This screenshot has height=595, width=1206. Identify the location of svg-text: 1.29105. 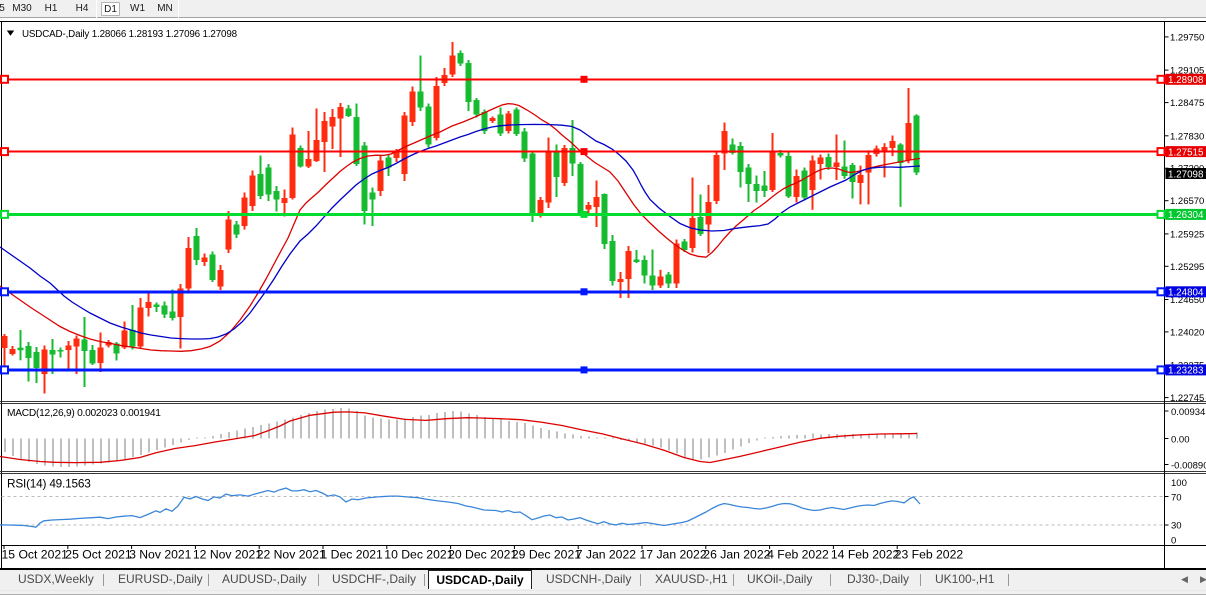
(1187, 71).